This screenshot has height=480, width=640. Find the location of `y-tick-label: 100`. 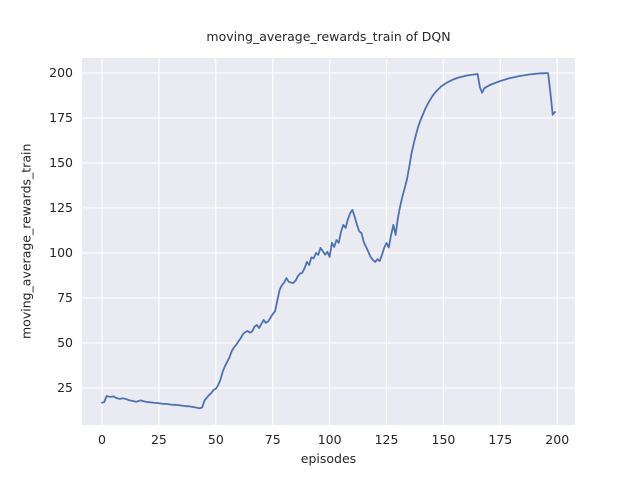

y-tick-label: 100 is located at coordinates (61, 252).